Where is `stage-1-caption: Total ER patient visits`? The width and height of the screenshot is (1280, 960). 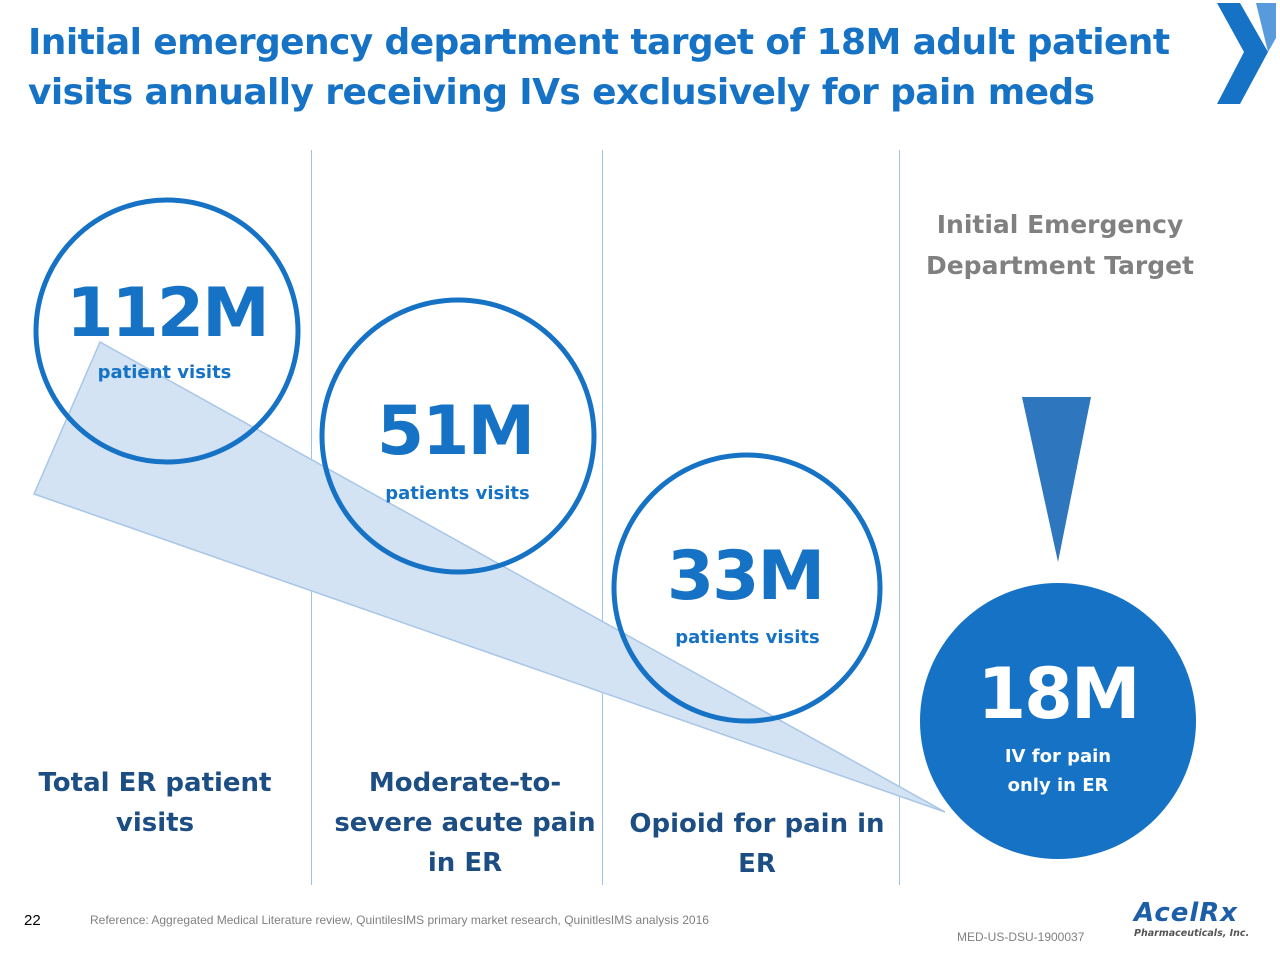
stage-1-caption: Total ER patient visits is located at coordinates (155, 803).